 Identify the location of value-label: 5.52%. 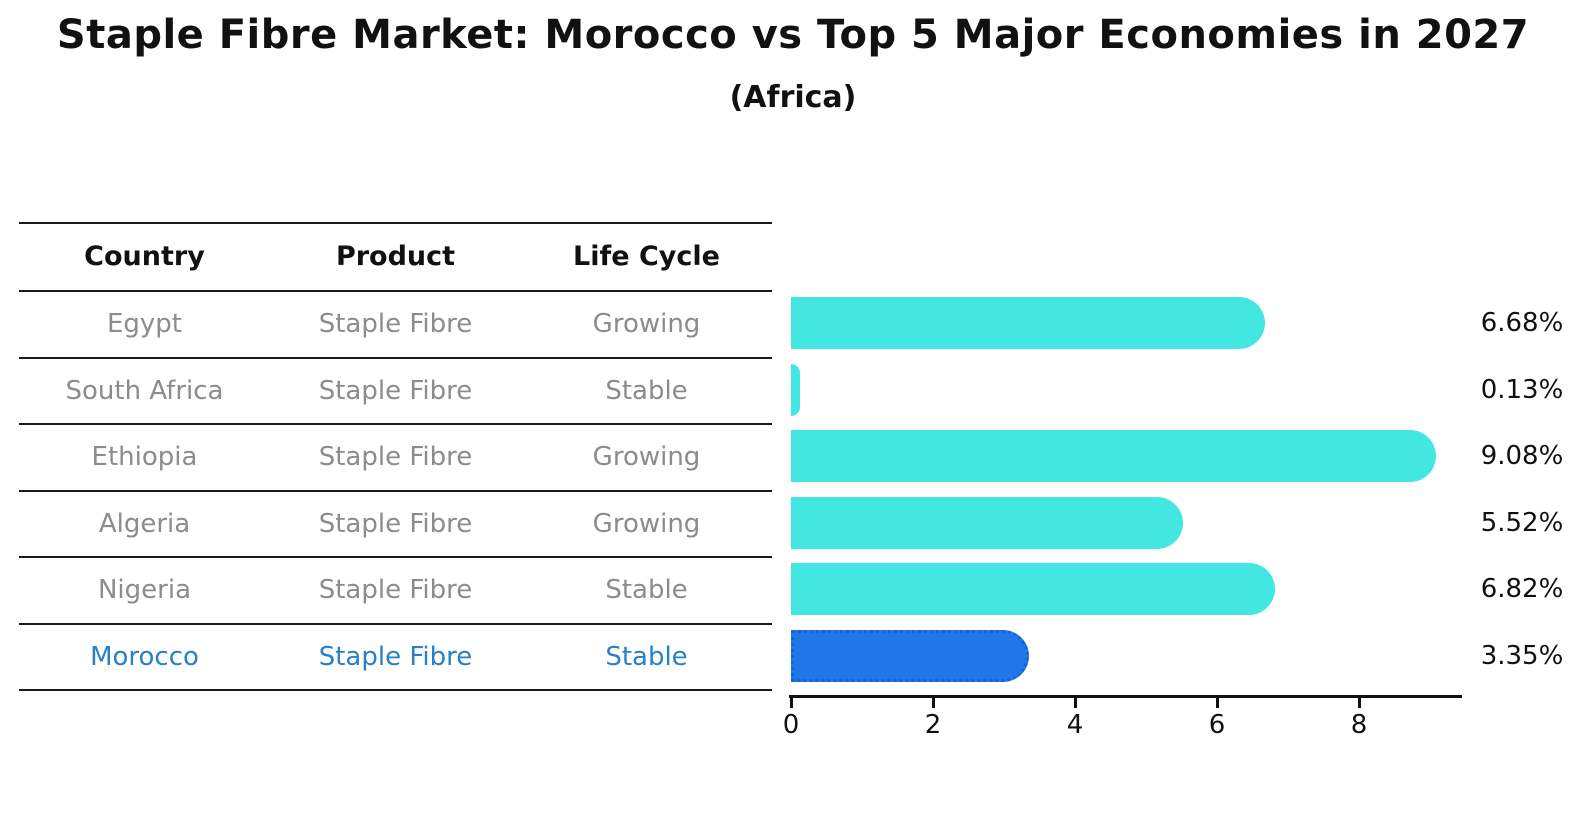
(1522, 522).